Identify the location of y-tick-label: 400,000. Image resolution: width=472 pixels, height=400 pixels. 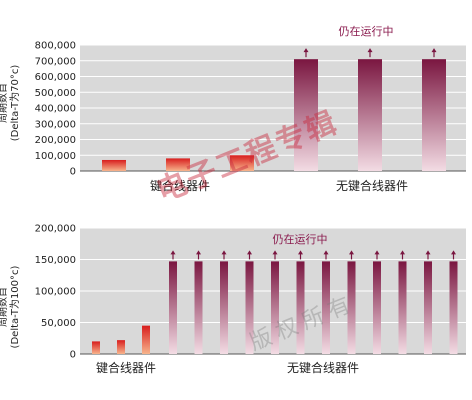
(55, 109).